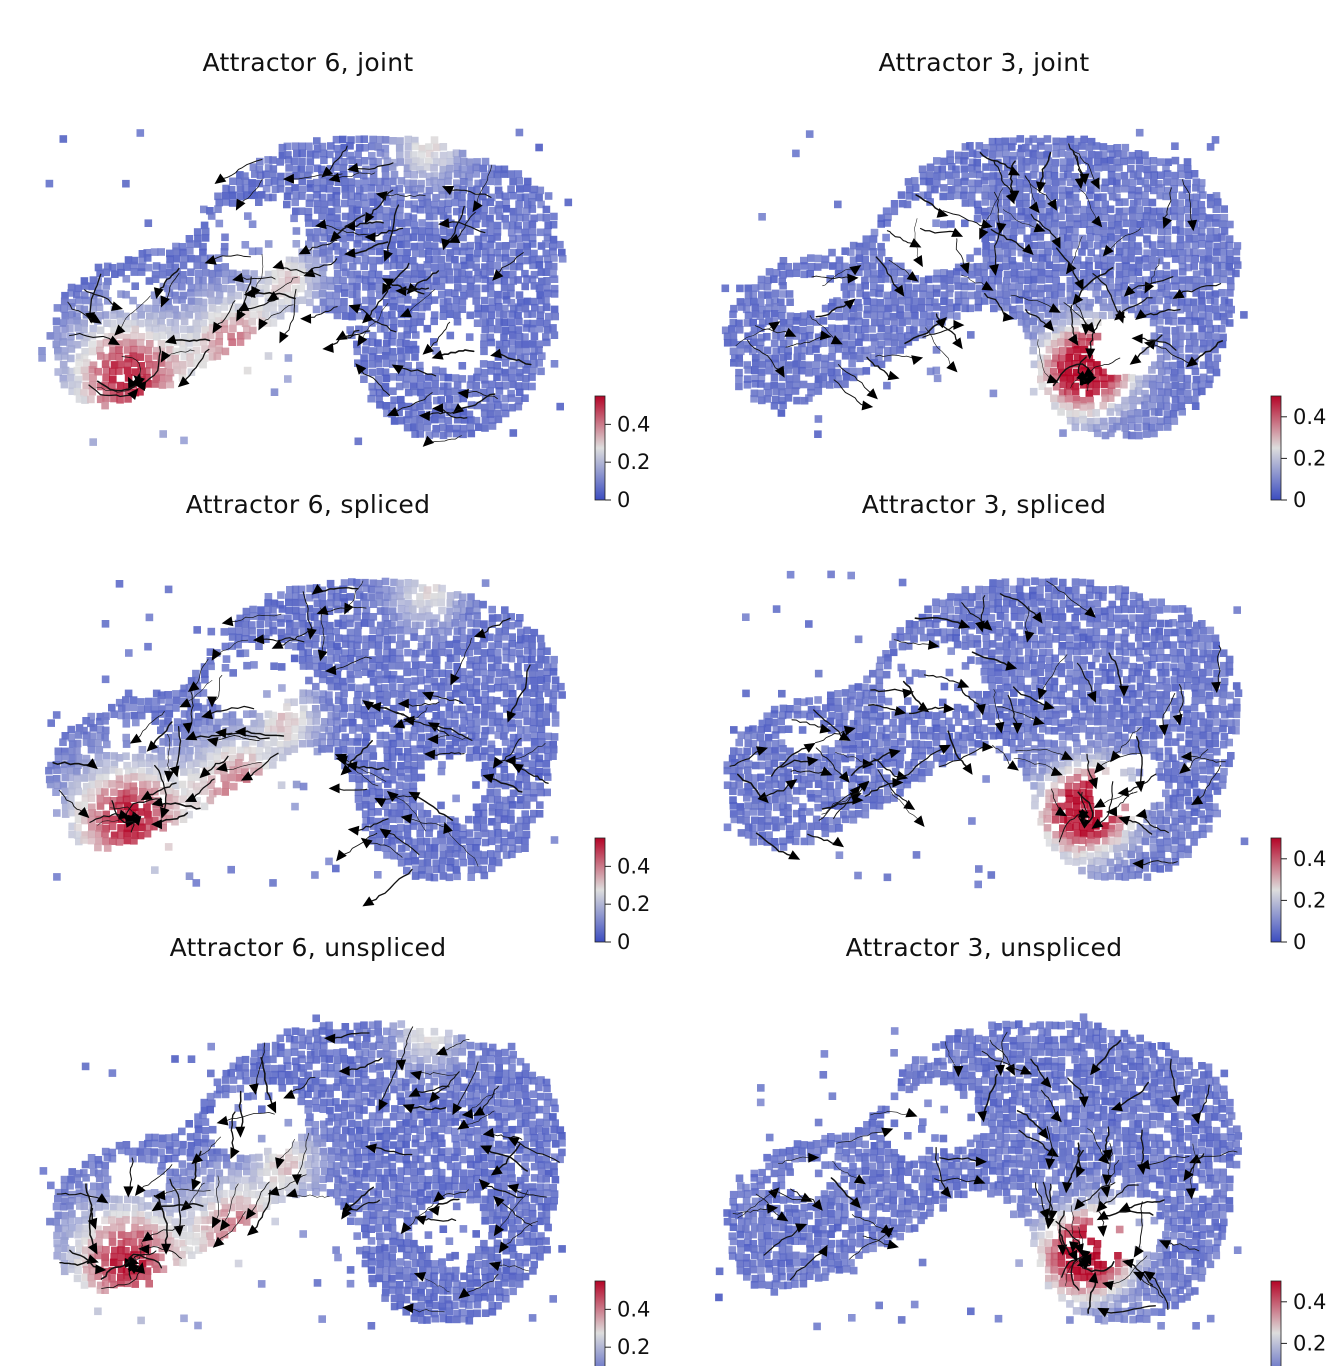  What do you see at coordinates (217, 327) in the screenshot?
I see `velocity-arrow` at bounding box center [217, 327].